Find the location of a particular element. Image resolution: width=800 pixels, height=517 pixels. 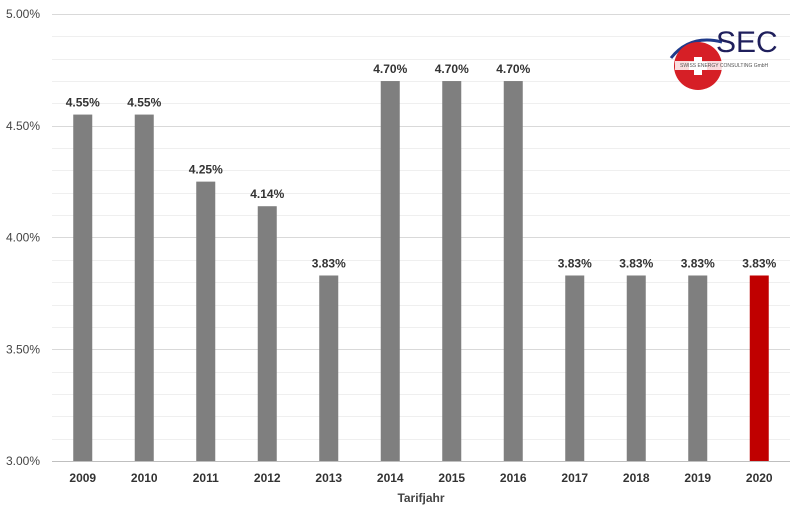

x-tick-label-2010: 2010 is located at coordinates (144, 478).